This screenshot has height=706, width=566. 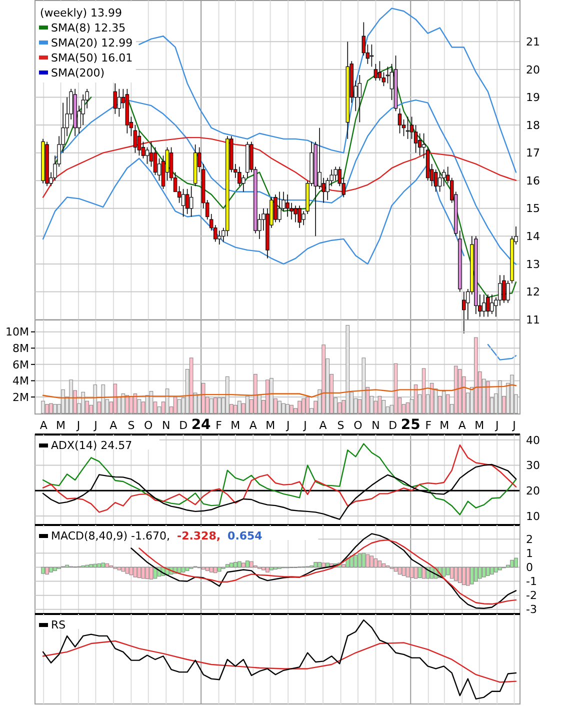 I want to click on annotation: 0.654, so click(x=245, y=536).